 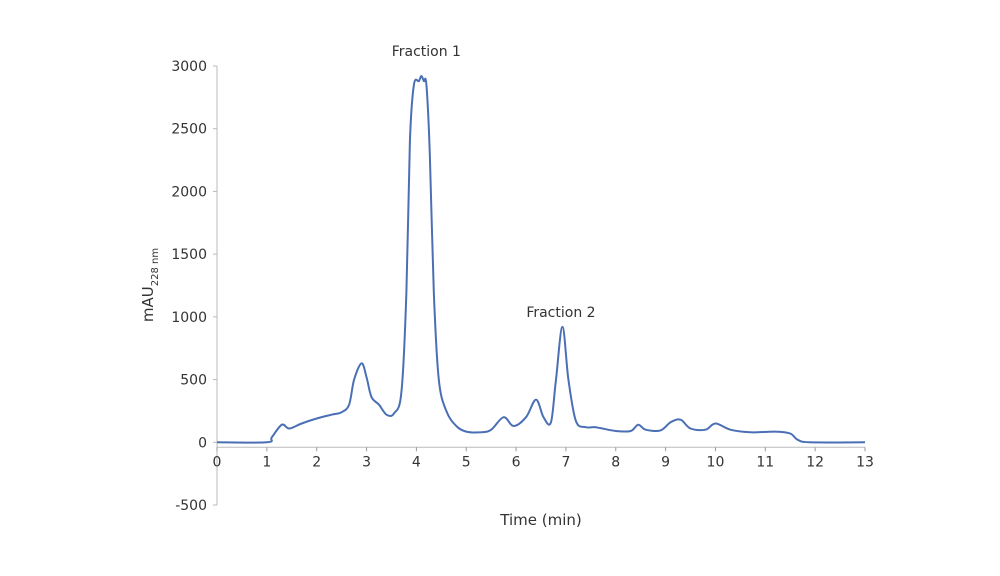 What do you see at coordinates (189, 255) in the screenshot?
I see `y-tick-label: 1500` at bounding box center [189, 255].